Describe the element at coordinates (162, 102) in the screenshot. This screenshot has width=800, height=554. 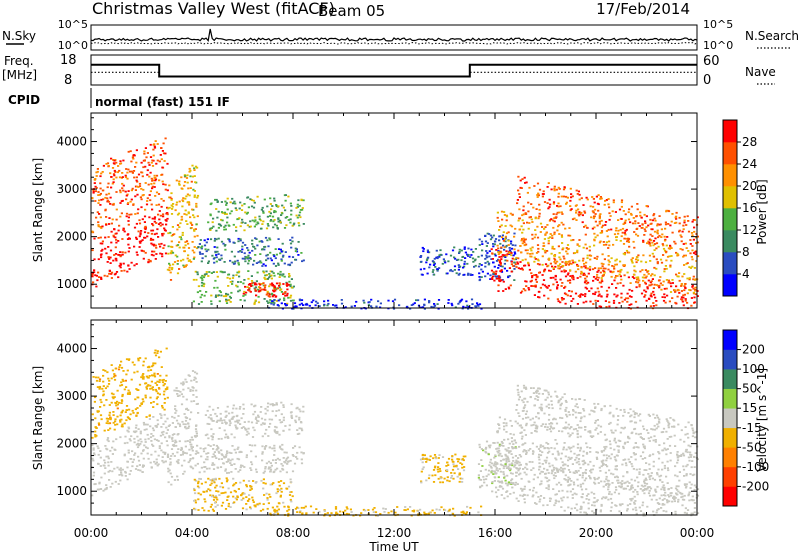
I see `cpid-value: normal (fast) 151 IF` at that location.